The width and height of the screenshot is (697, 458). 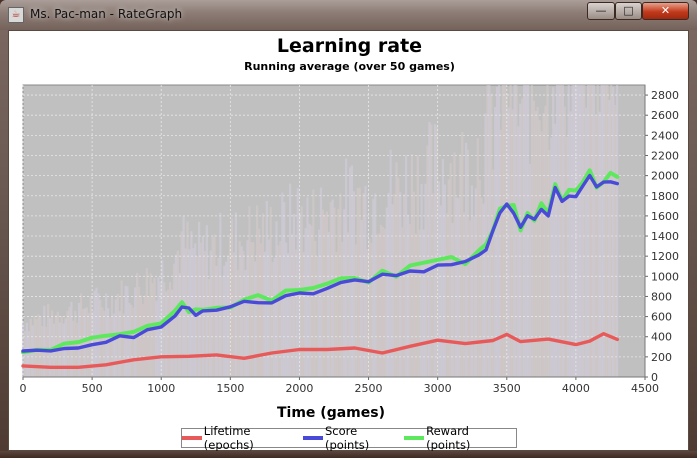 What do you see at coordinates (369, 388) in the screenshot?
I see `x-tick-label: 2500` at bounding box center [369, 388].